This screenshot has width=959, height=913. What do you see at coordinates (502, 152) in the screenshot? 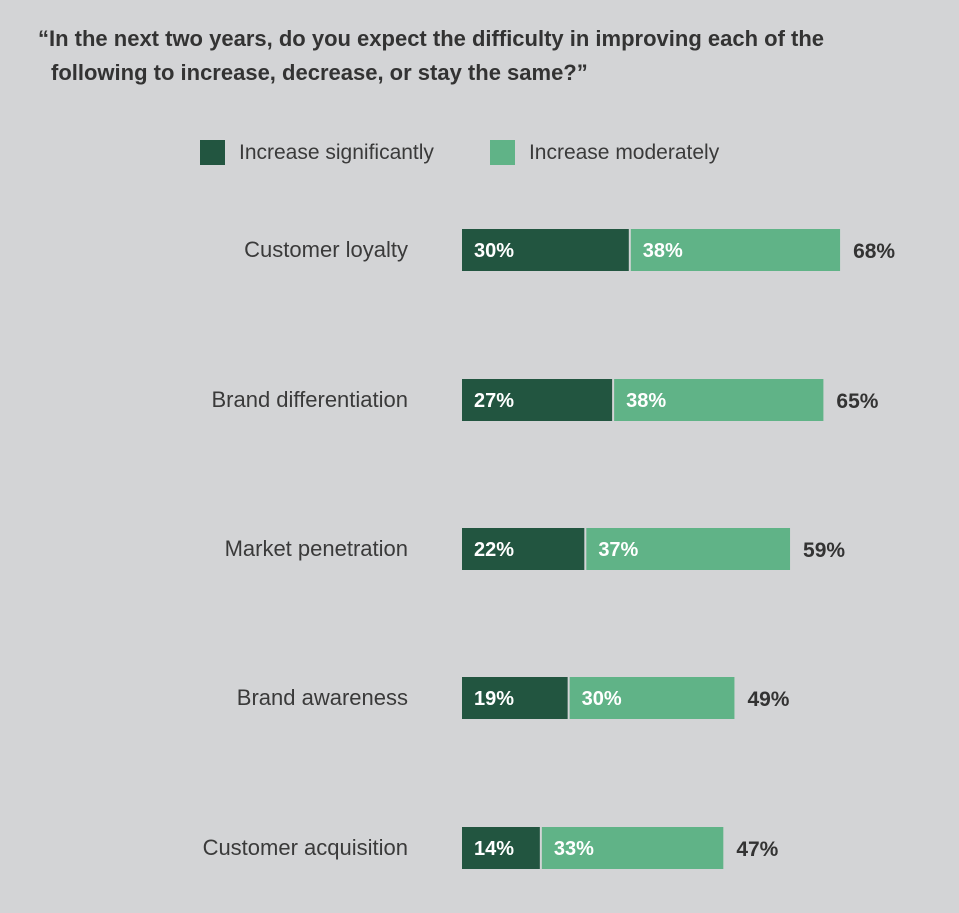
I see `legend-swatch-moderate` at bounding box center [502, 152].